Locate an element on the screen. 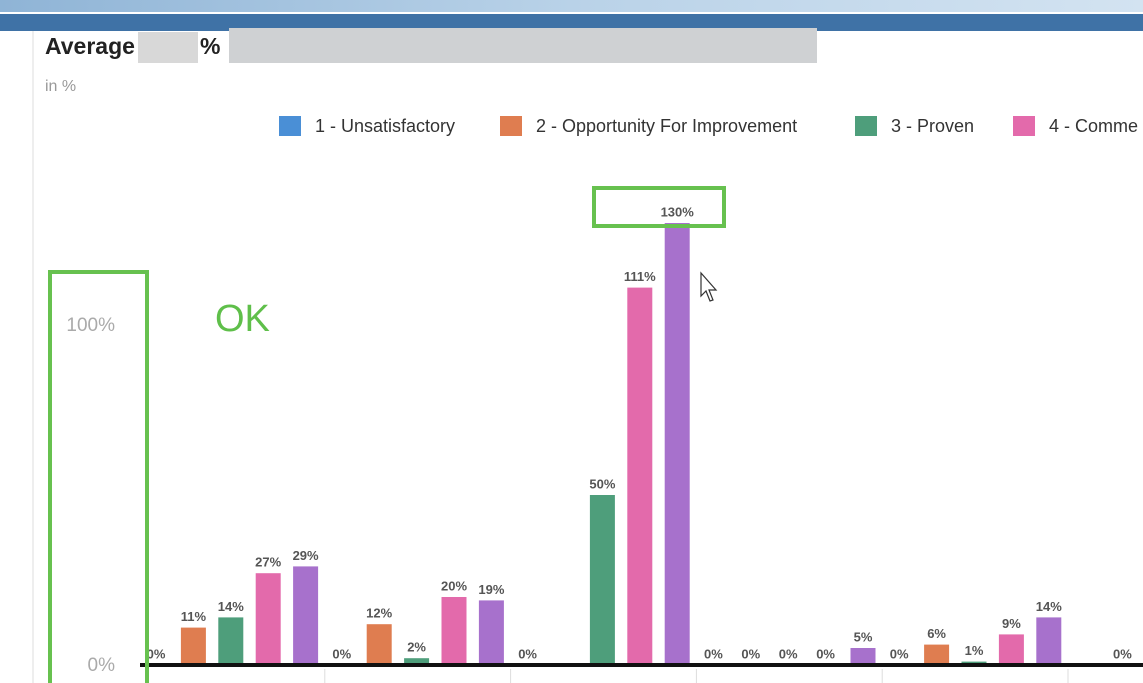  data-label: 1% is located at coordinates (974, 650).